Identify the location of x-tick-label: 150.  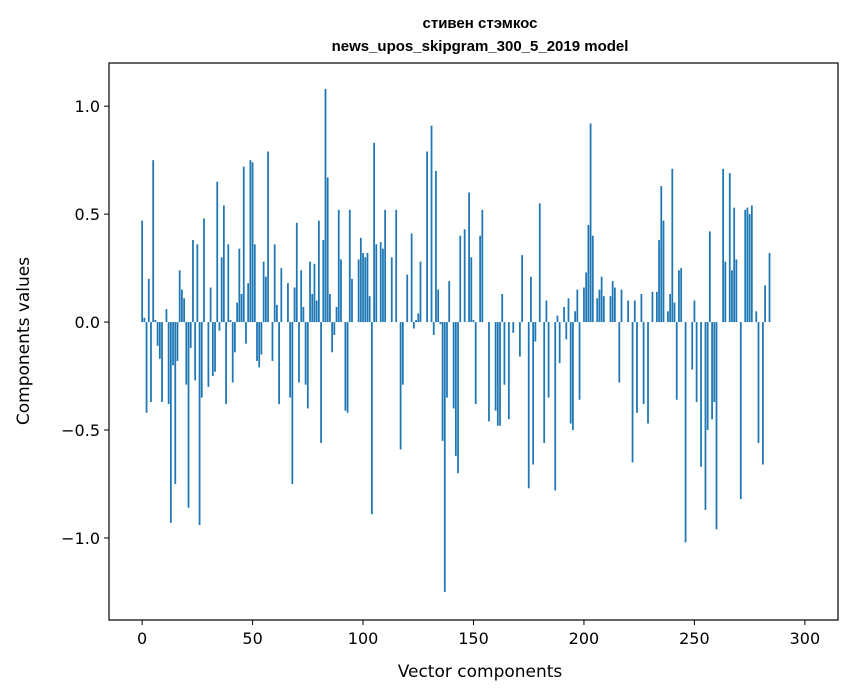
(473, 638).